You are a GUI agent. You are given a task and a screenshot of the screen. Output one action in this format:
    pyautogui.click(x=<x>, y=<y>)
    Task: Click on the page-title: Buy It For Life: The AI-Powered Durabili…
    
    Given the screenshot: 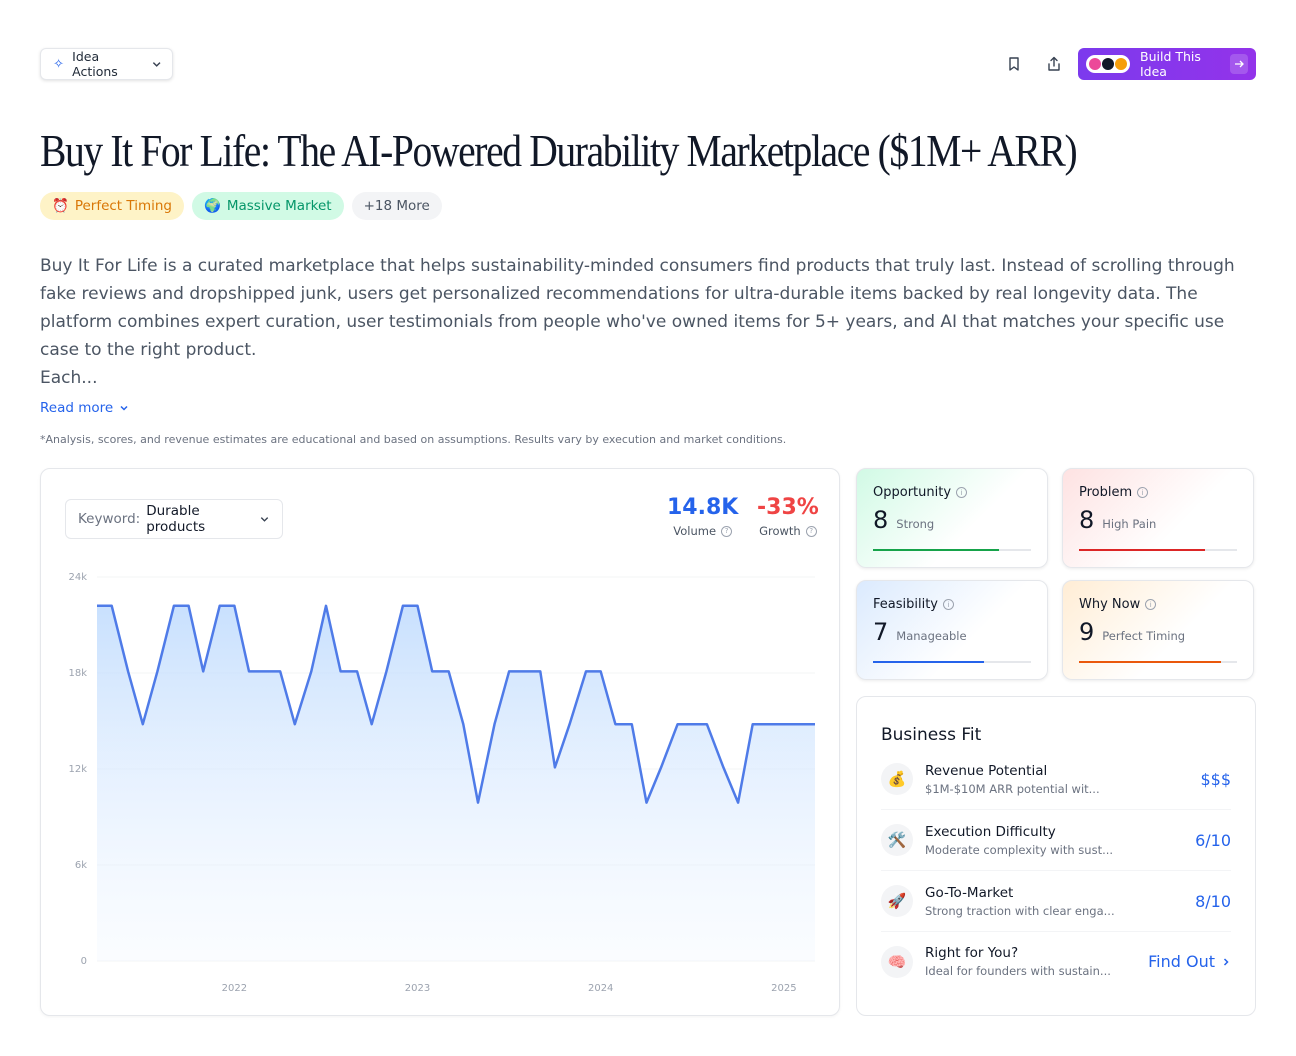 What is the action you would take?
    pyautogui.click(x=559, y=150)
    